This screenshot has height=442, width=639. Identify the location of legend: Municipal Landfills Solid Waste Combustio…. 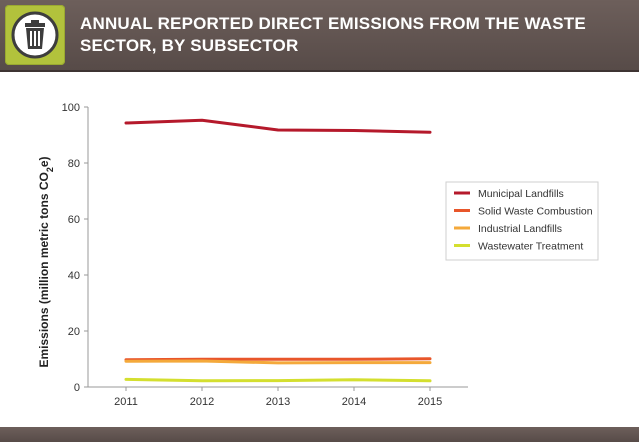
(522, 221).